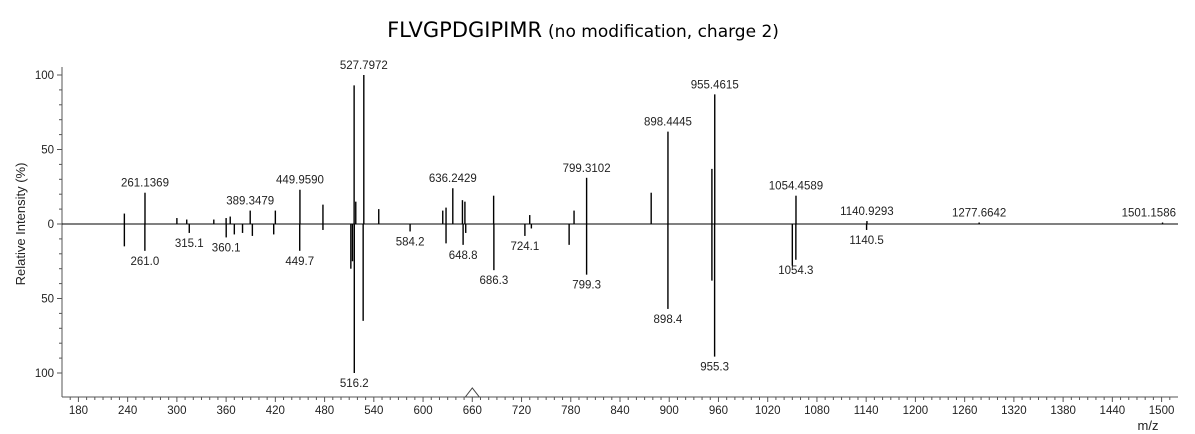 The height and width of the screenshot is (434, 1195). Describe the element at coordinates (422, 411) in the screenshot. I see `x-tick-label: 600` at that location.